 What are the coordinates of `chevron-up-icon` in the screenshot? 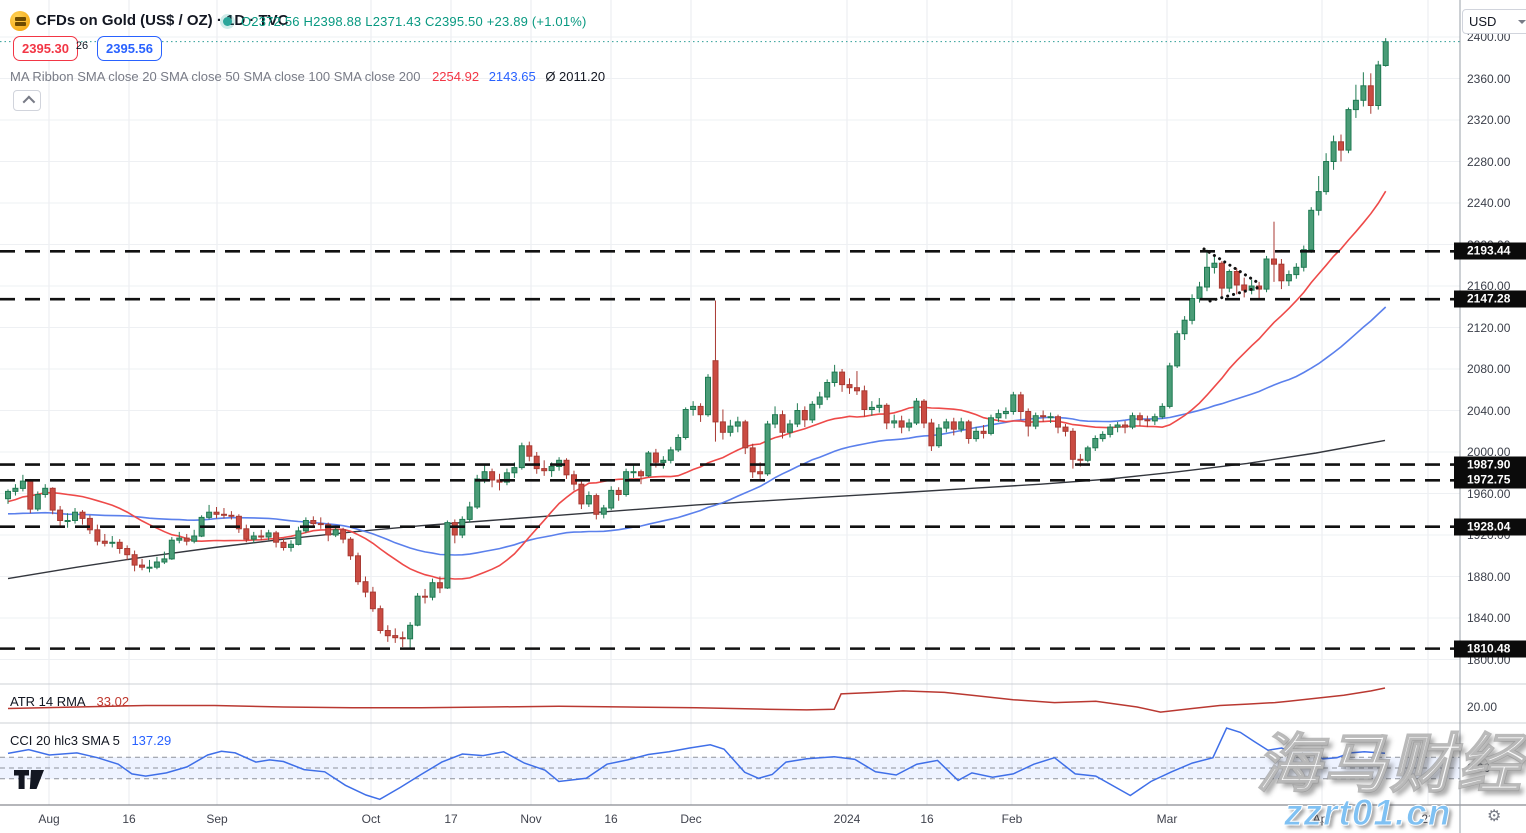 It's located at (28, 102).